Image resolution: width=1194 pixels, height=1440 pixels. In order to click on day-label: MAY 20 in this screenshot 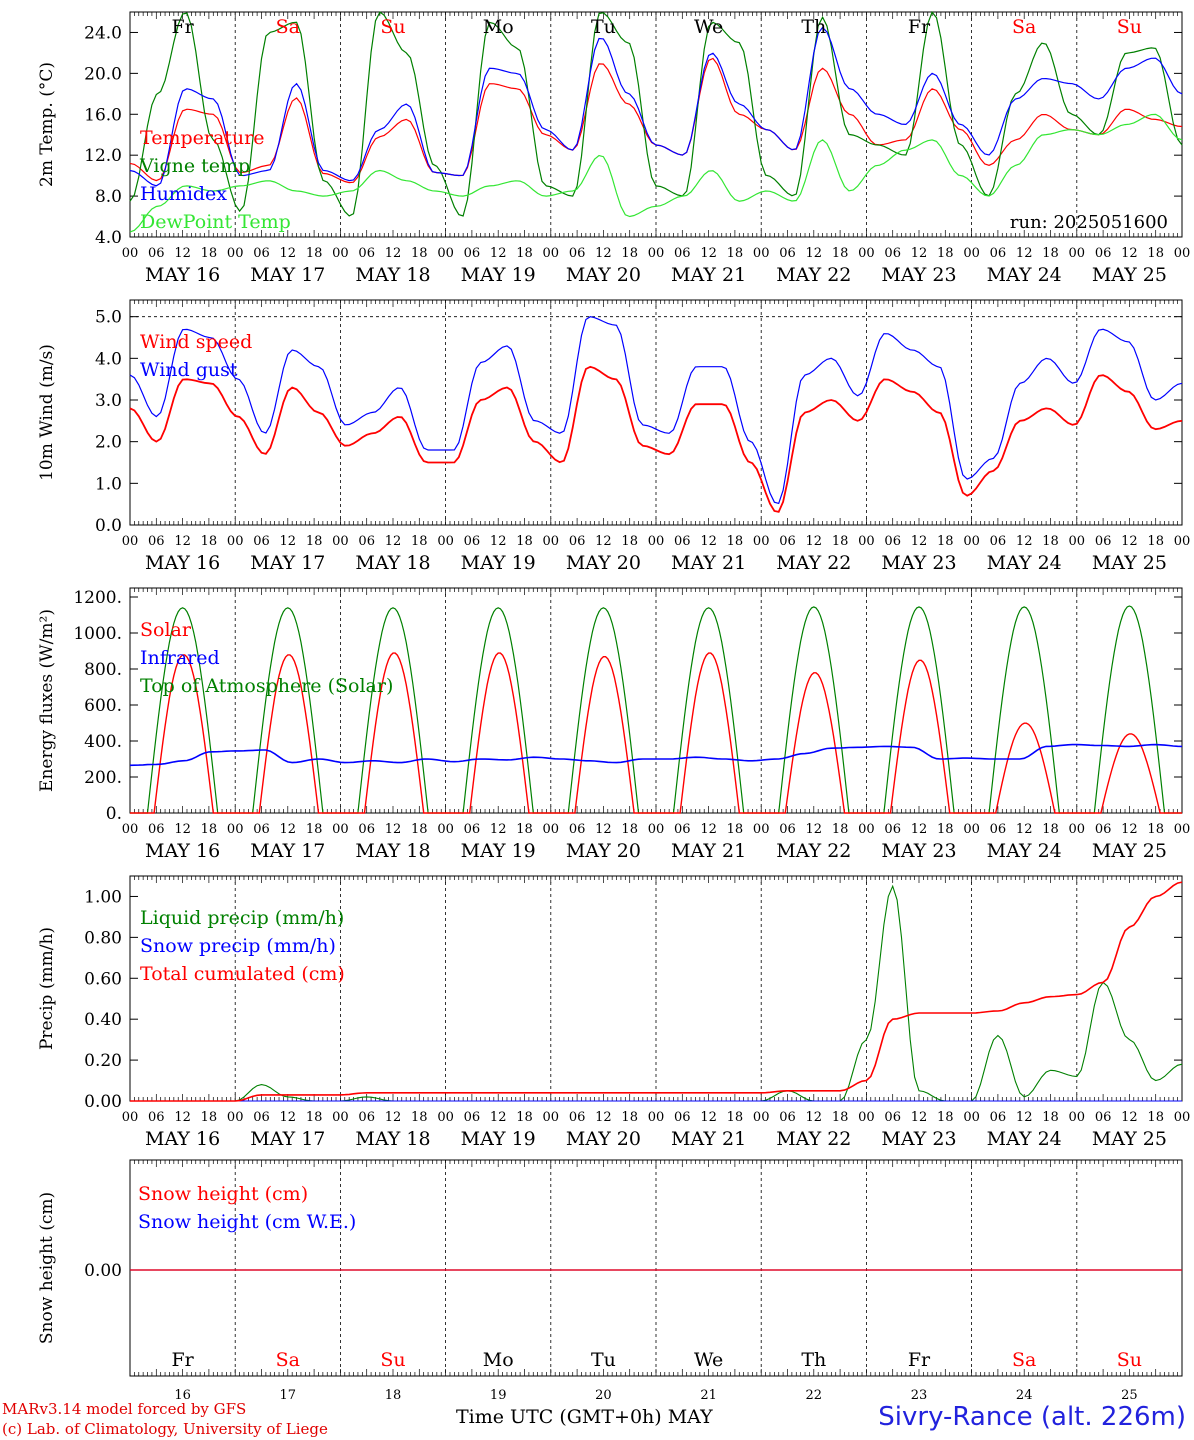, I will do `click(603, 851)`.